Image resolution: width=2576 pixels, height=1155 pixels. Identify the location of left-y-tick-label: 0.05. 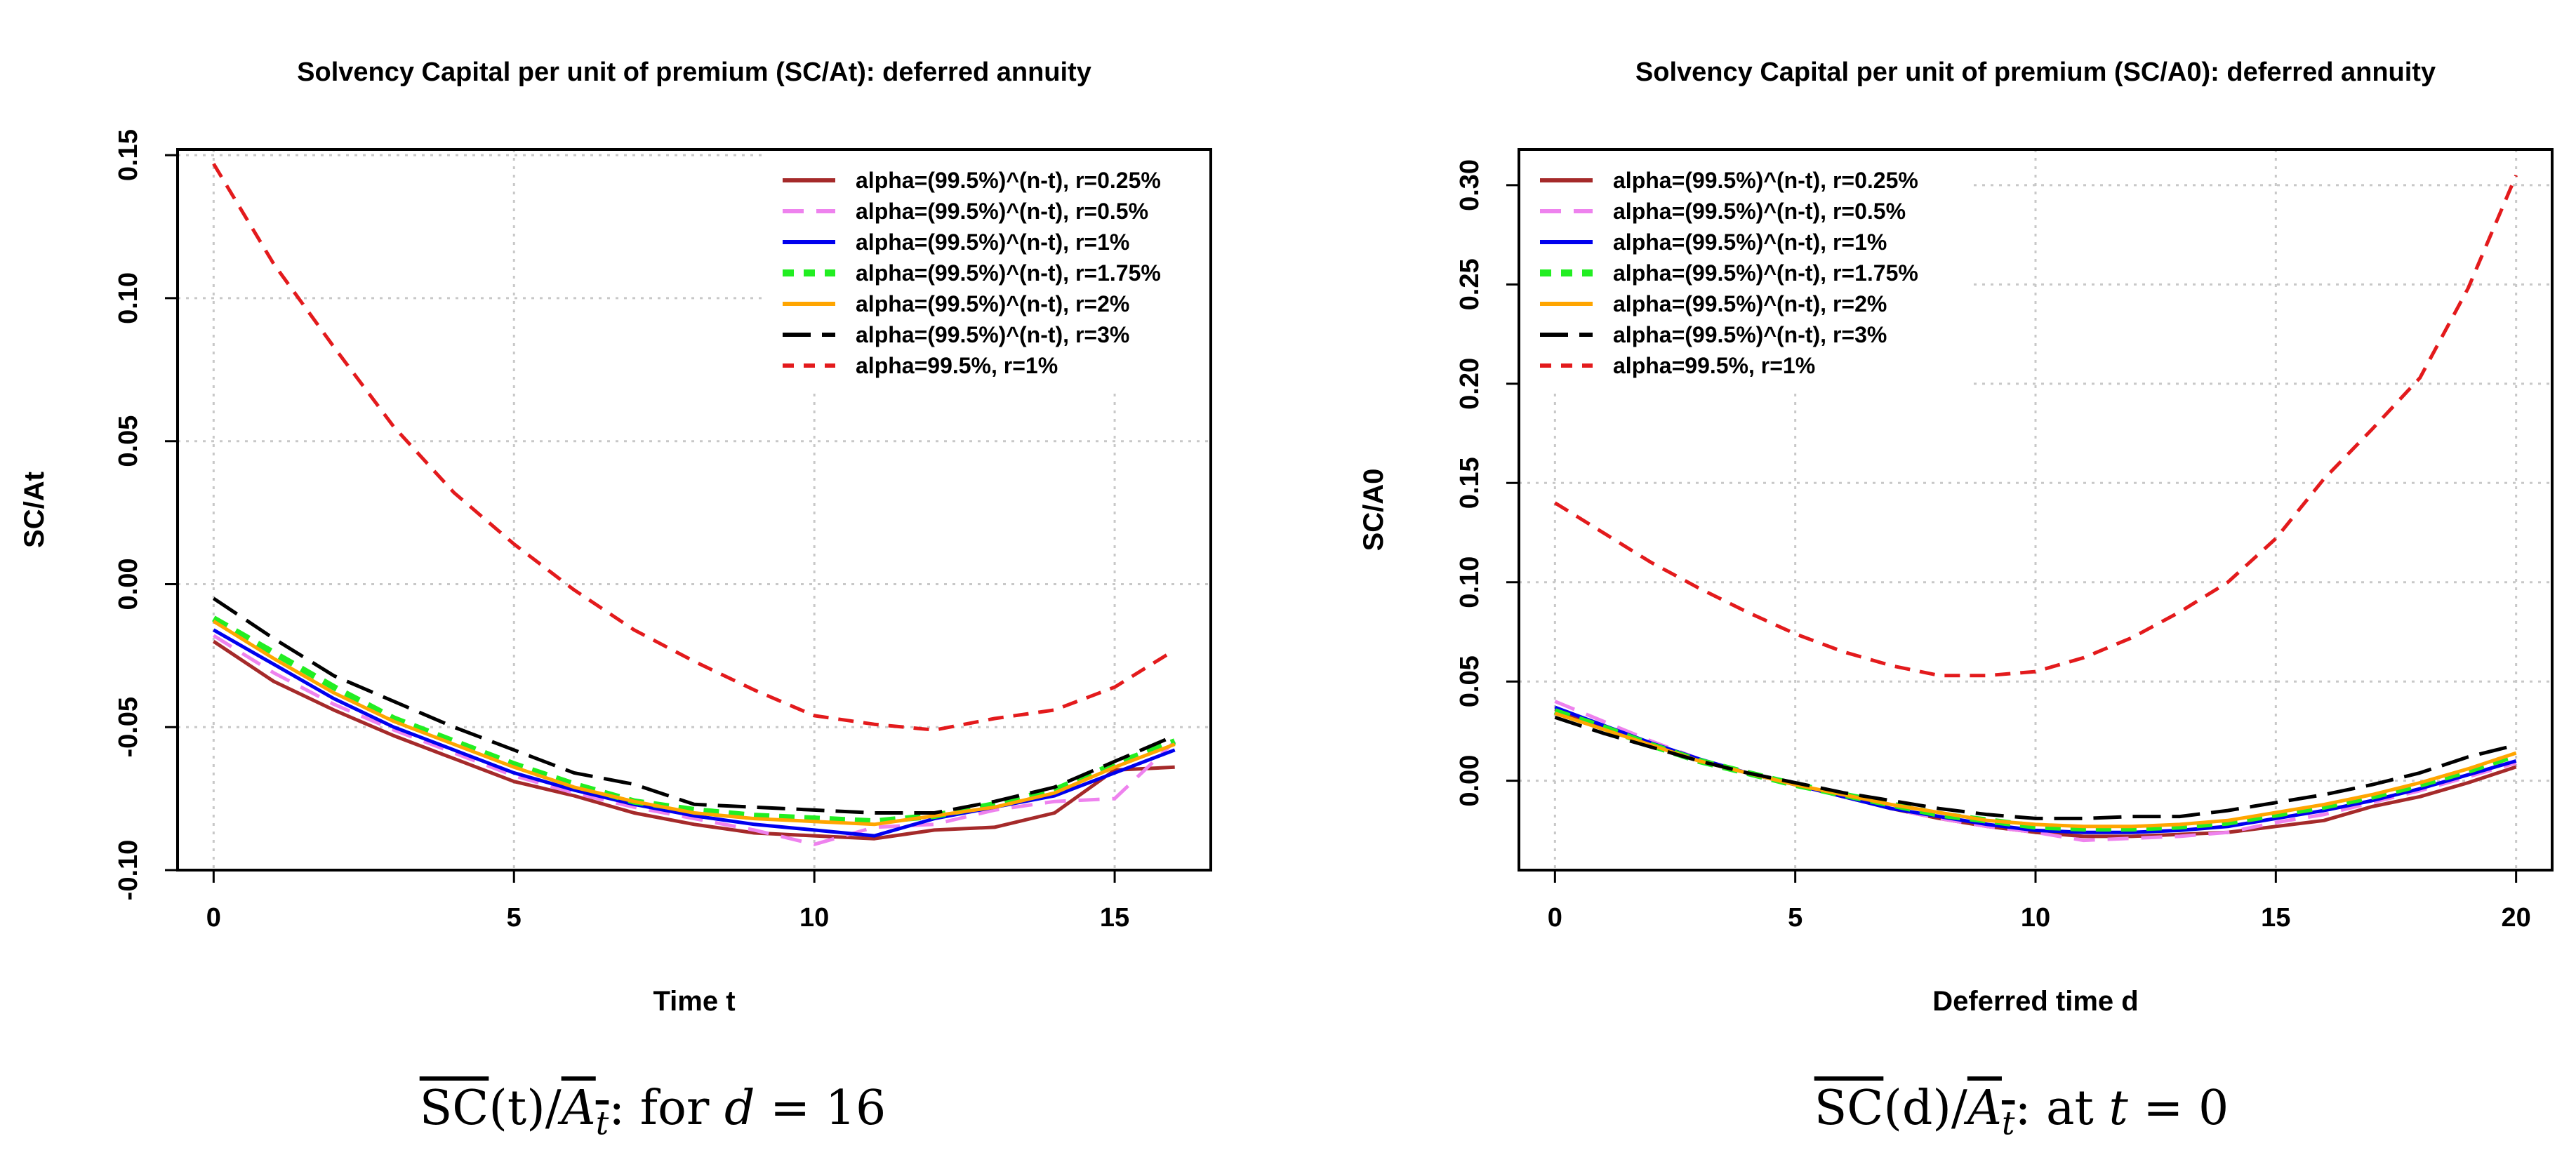
(129, 441).